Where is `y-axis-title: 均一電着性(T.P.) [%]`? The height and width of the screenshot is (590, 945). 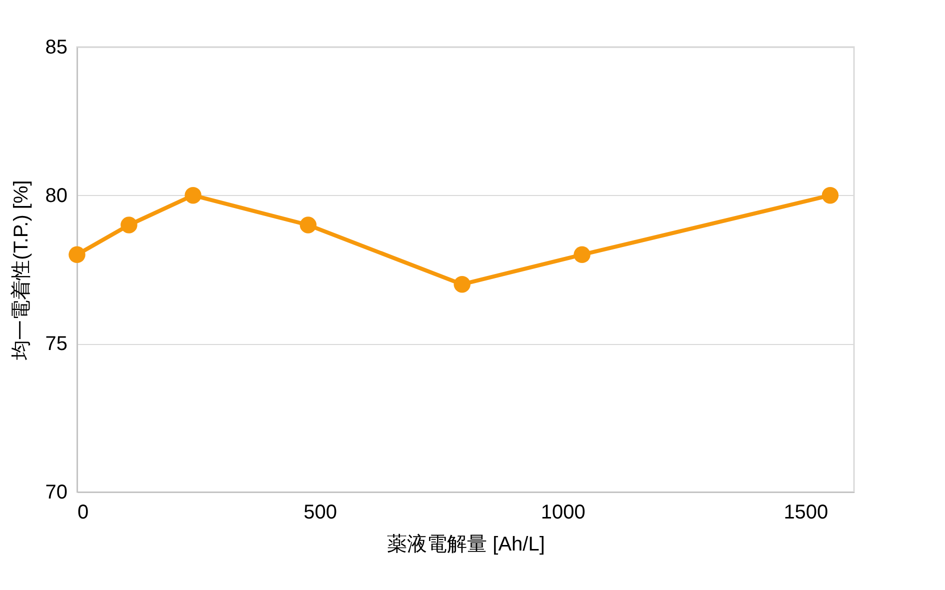
y-axis-title: 均一電着性(T.P.) [%] is located at coordinates (20, 270).